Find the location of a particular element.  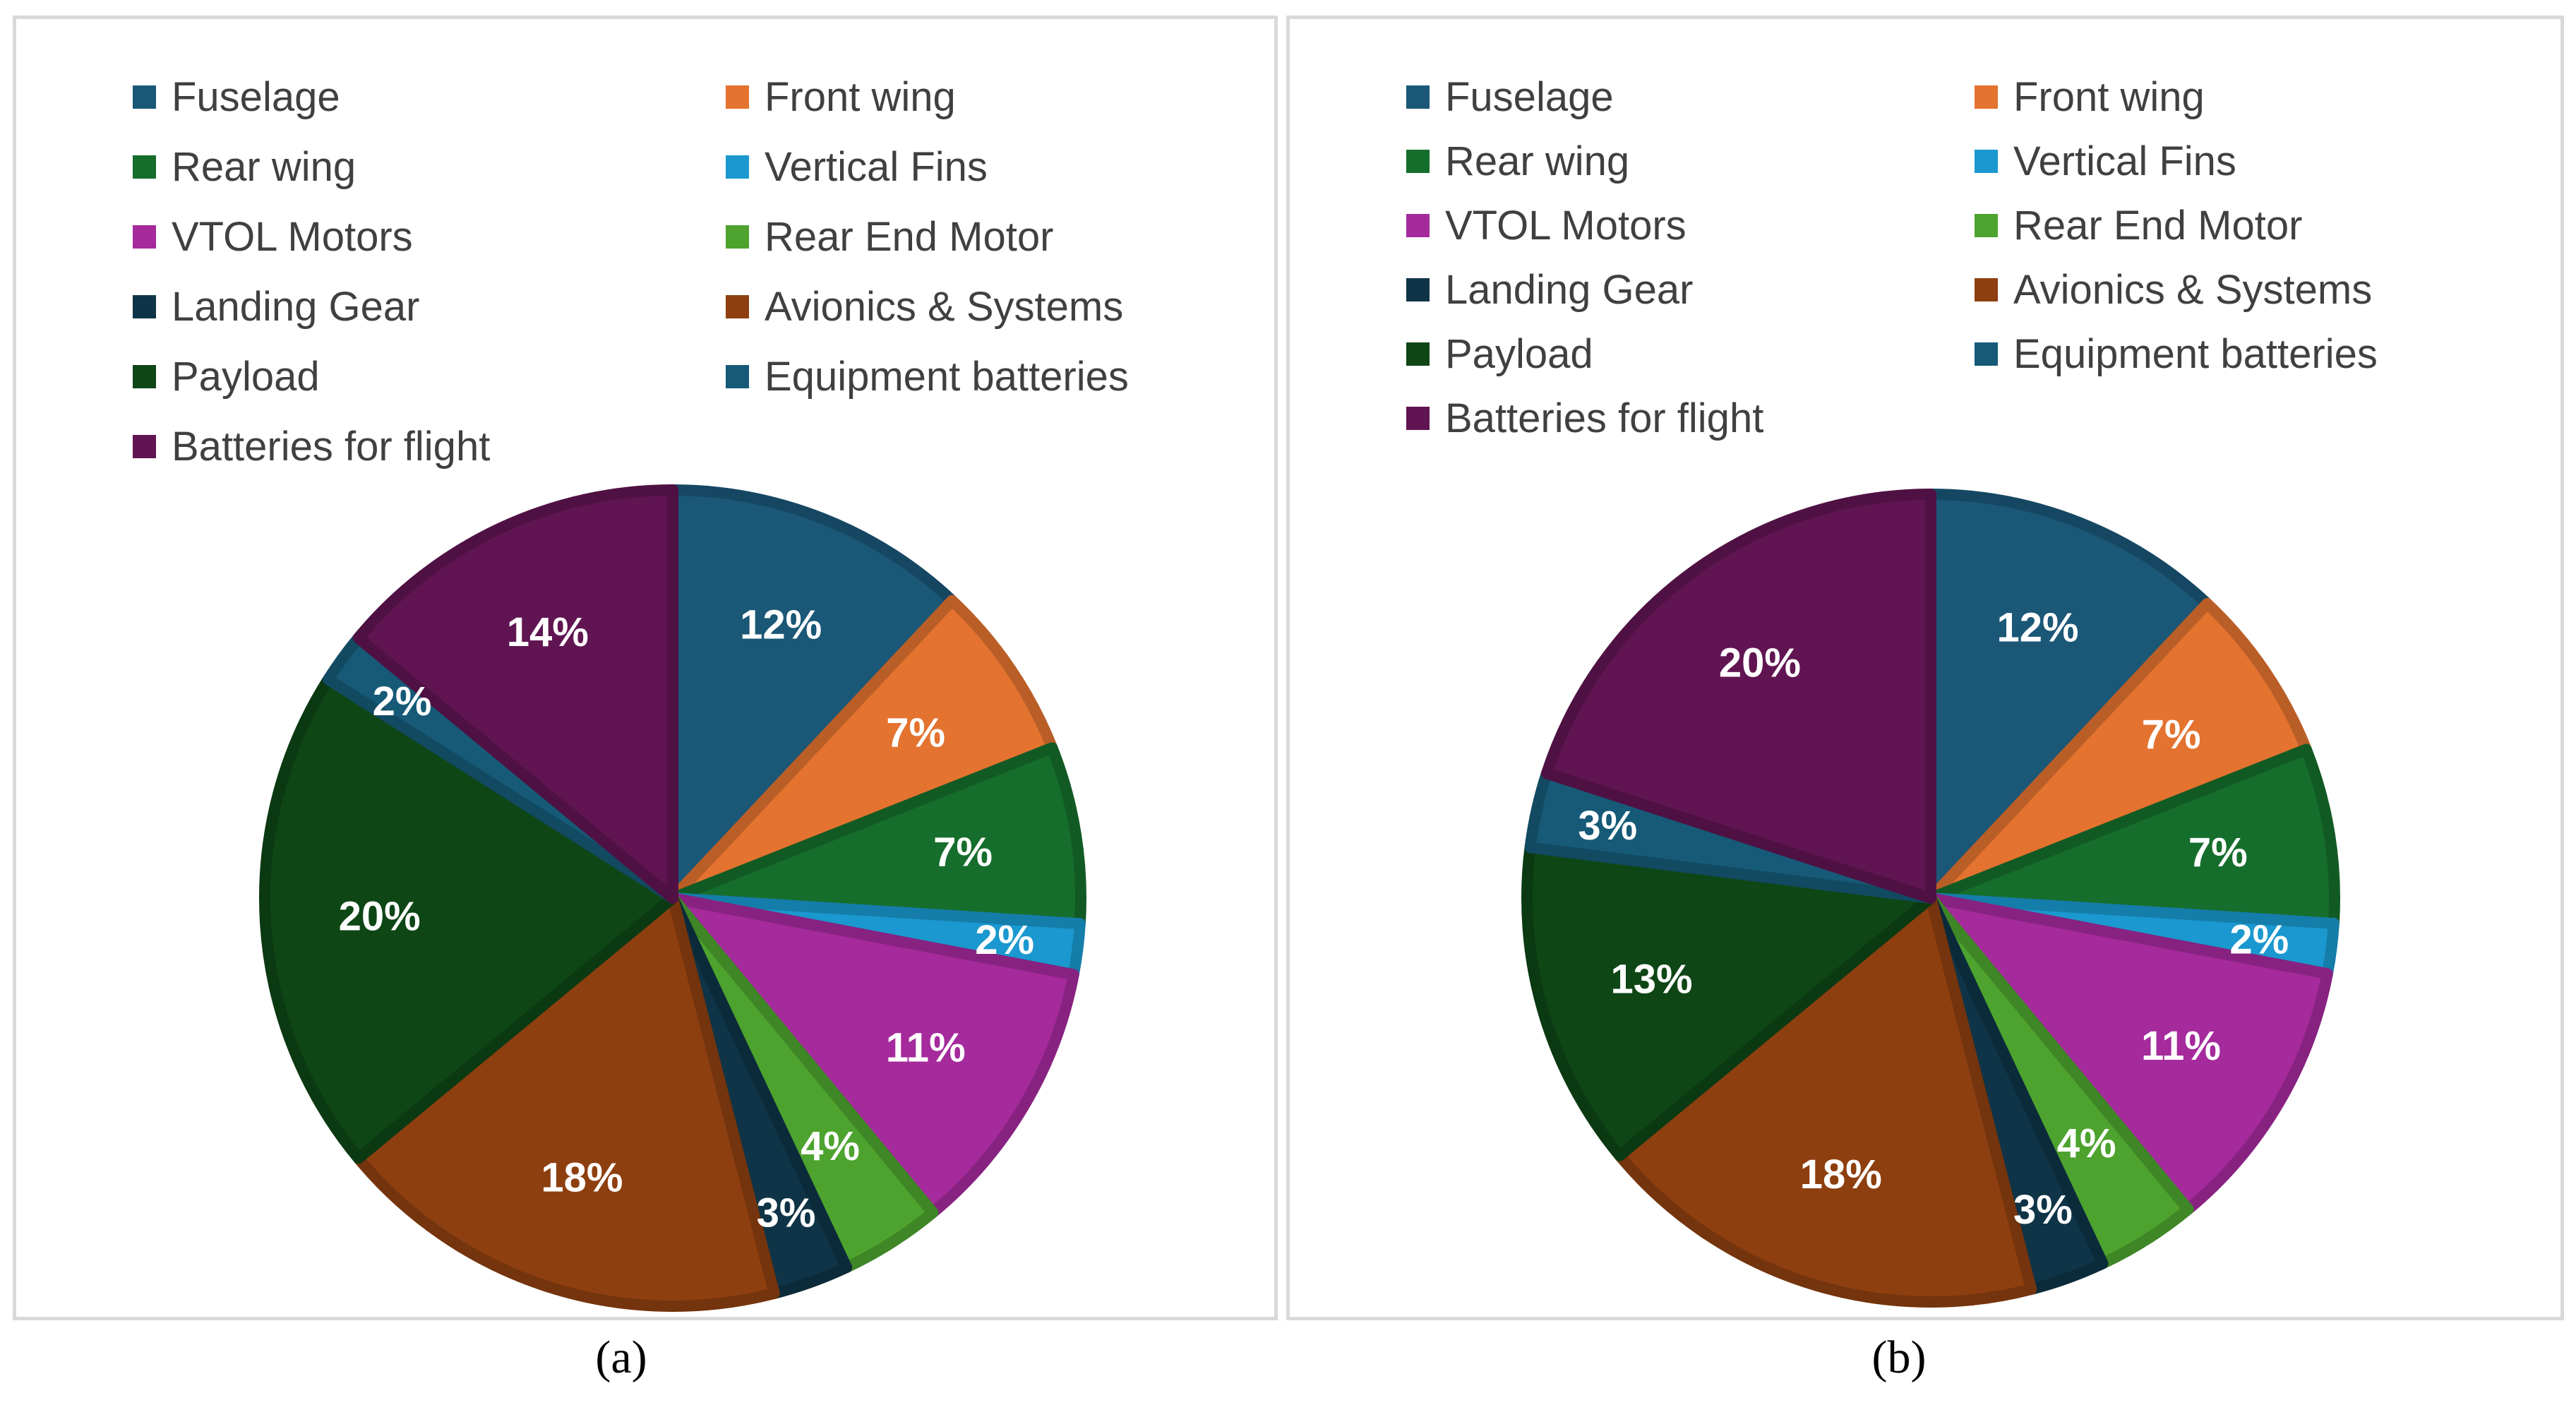

legend-item-fuselage: Fuselage is located at coordinates (1510, 96).